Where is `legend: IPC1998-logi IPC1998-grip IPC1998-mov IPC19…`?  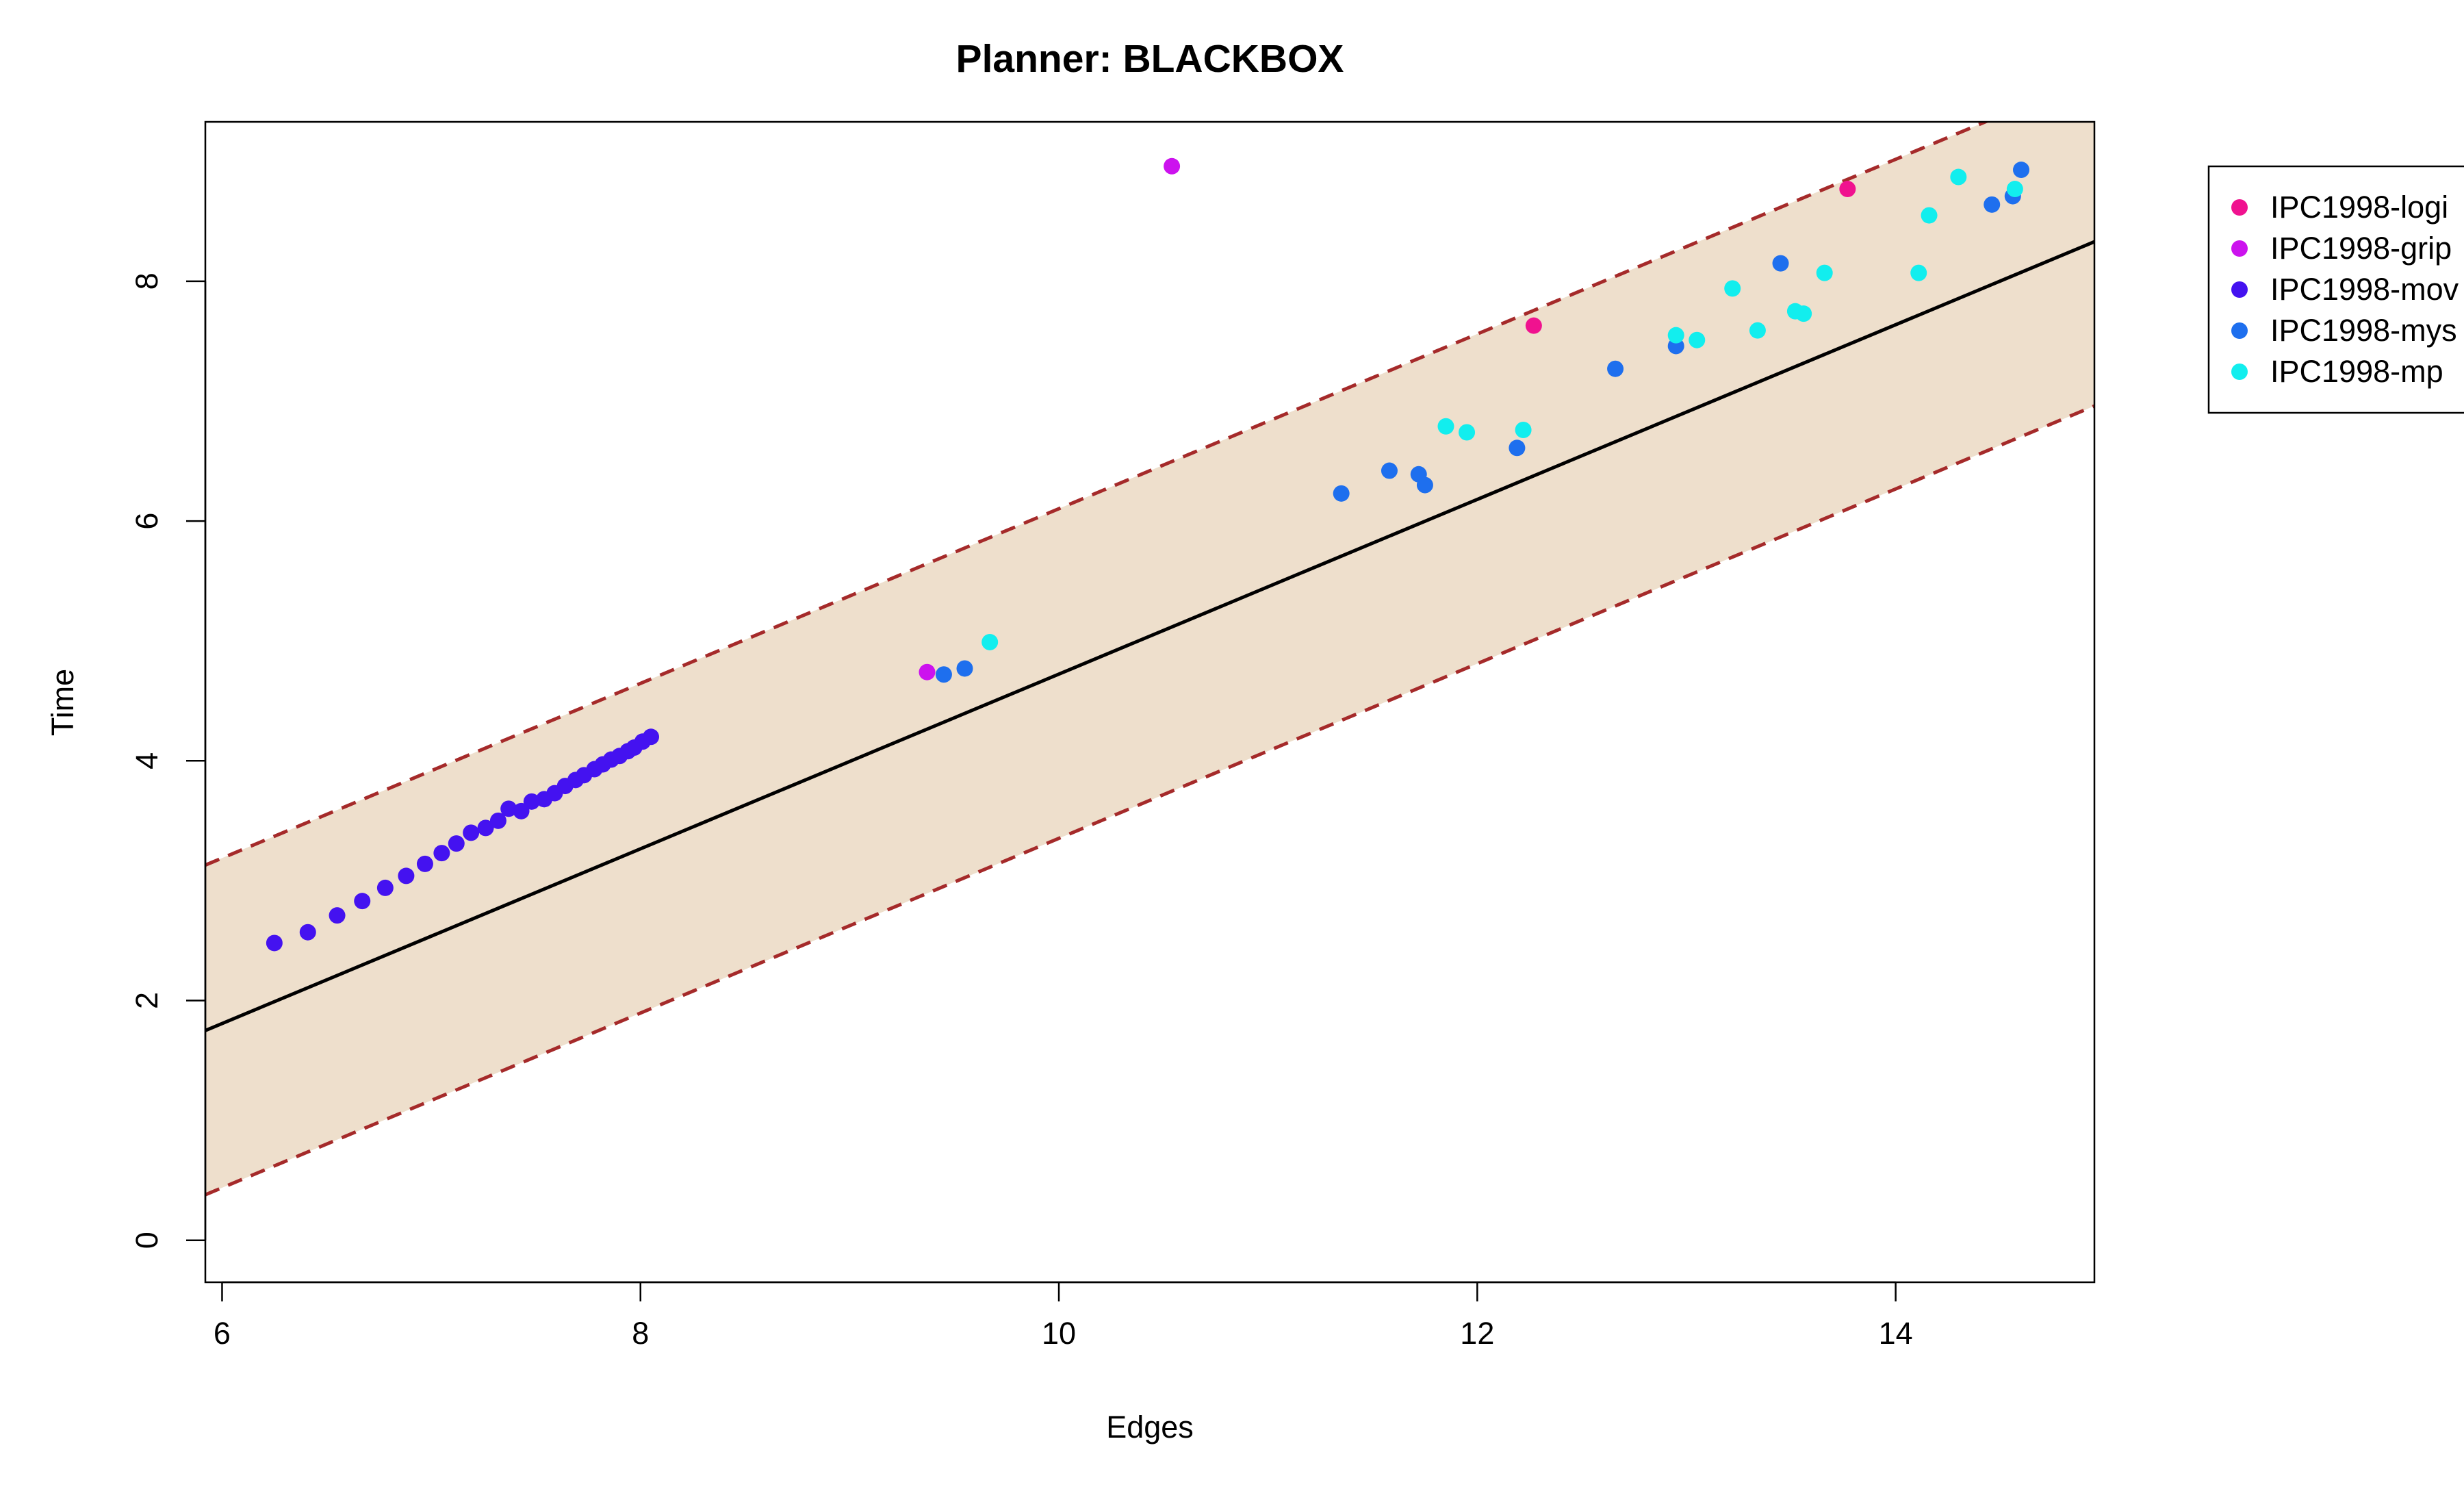
legend: IPC1998-logi IPC1998-grip IPC1998-mov IPC19… is located at coordinates (2335, 289).